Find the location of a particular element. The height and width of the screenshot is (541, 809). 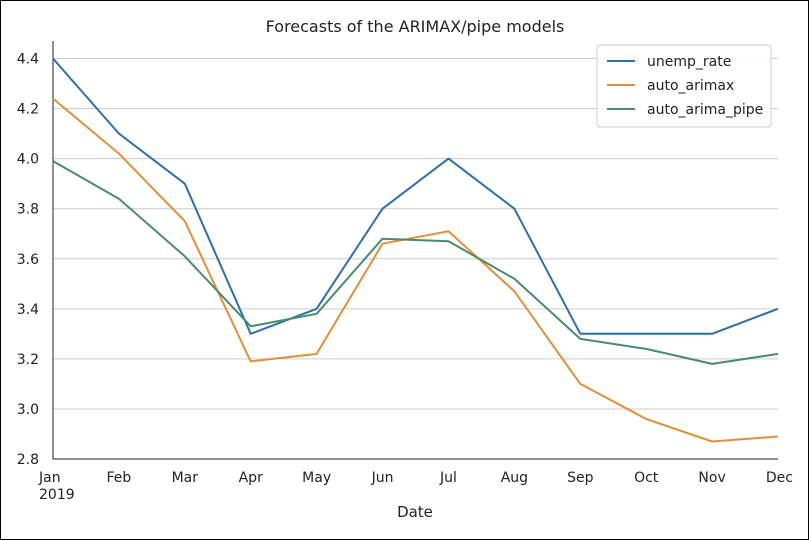

x-tick-label: Nov is located at coordinates (711, 478).